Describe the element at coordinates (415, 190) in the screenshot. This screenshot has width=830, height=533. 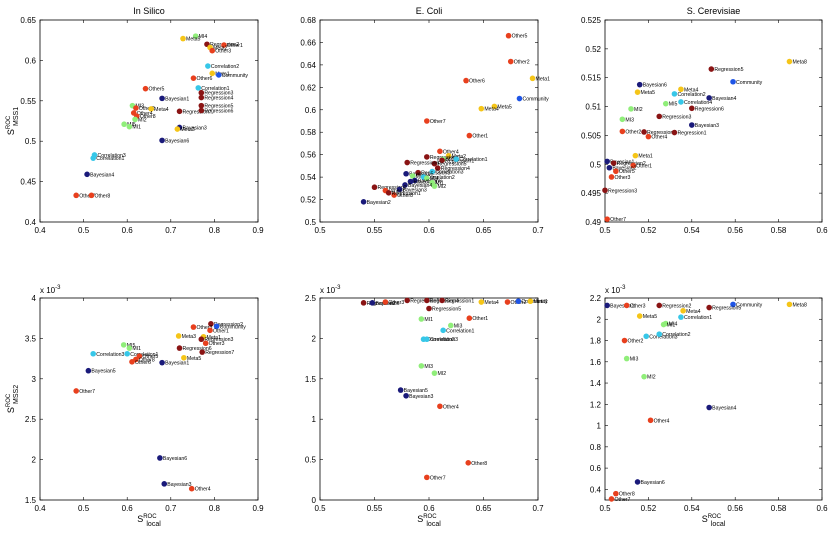
I see `point-label: Bayesian3` at that location.